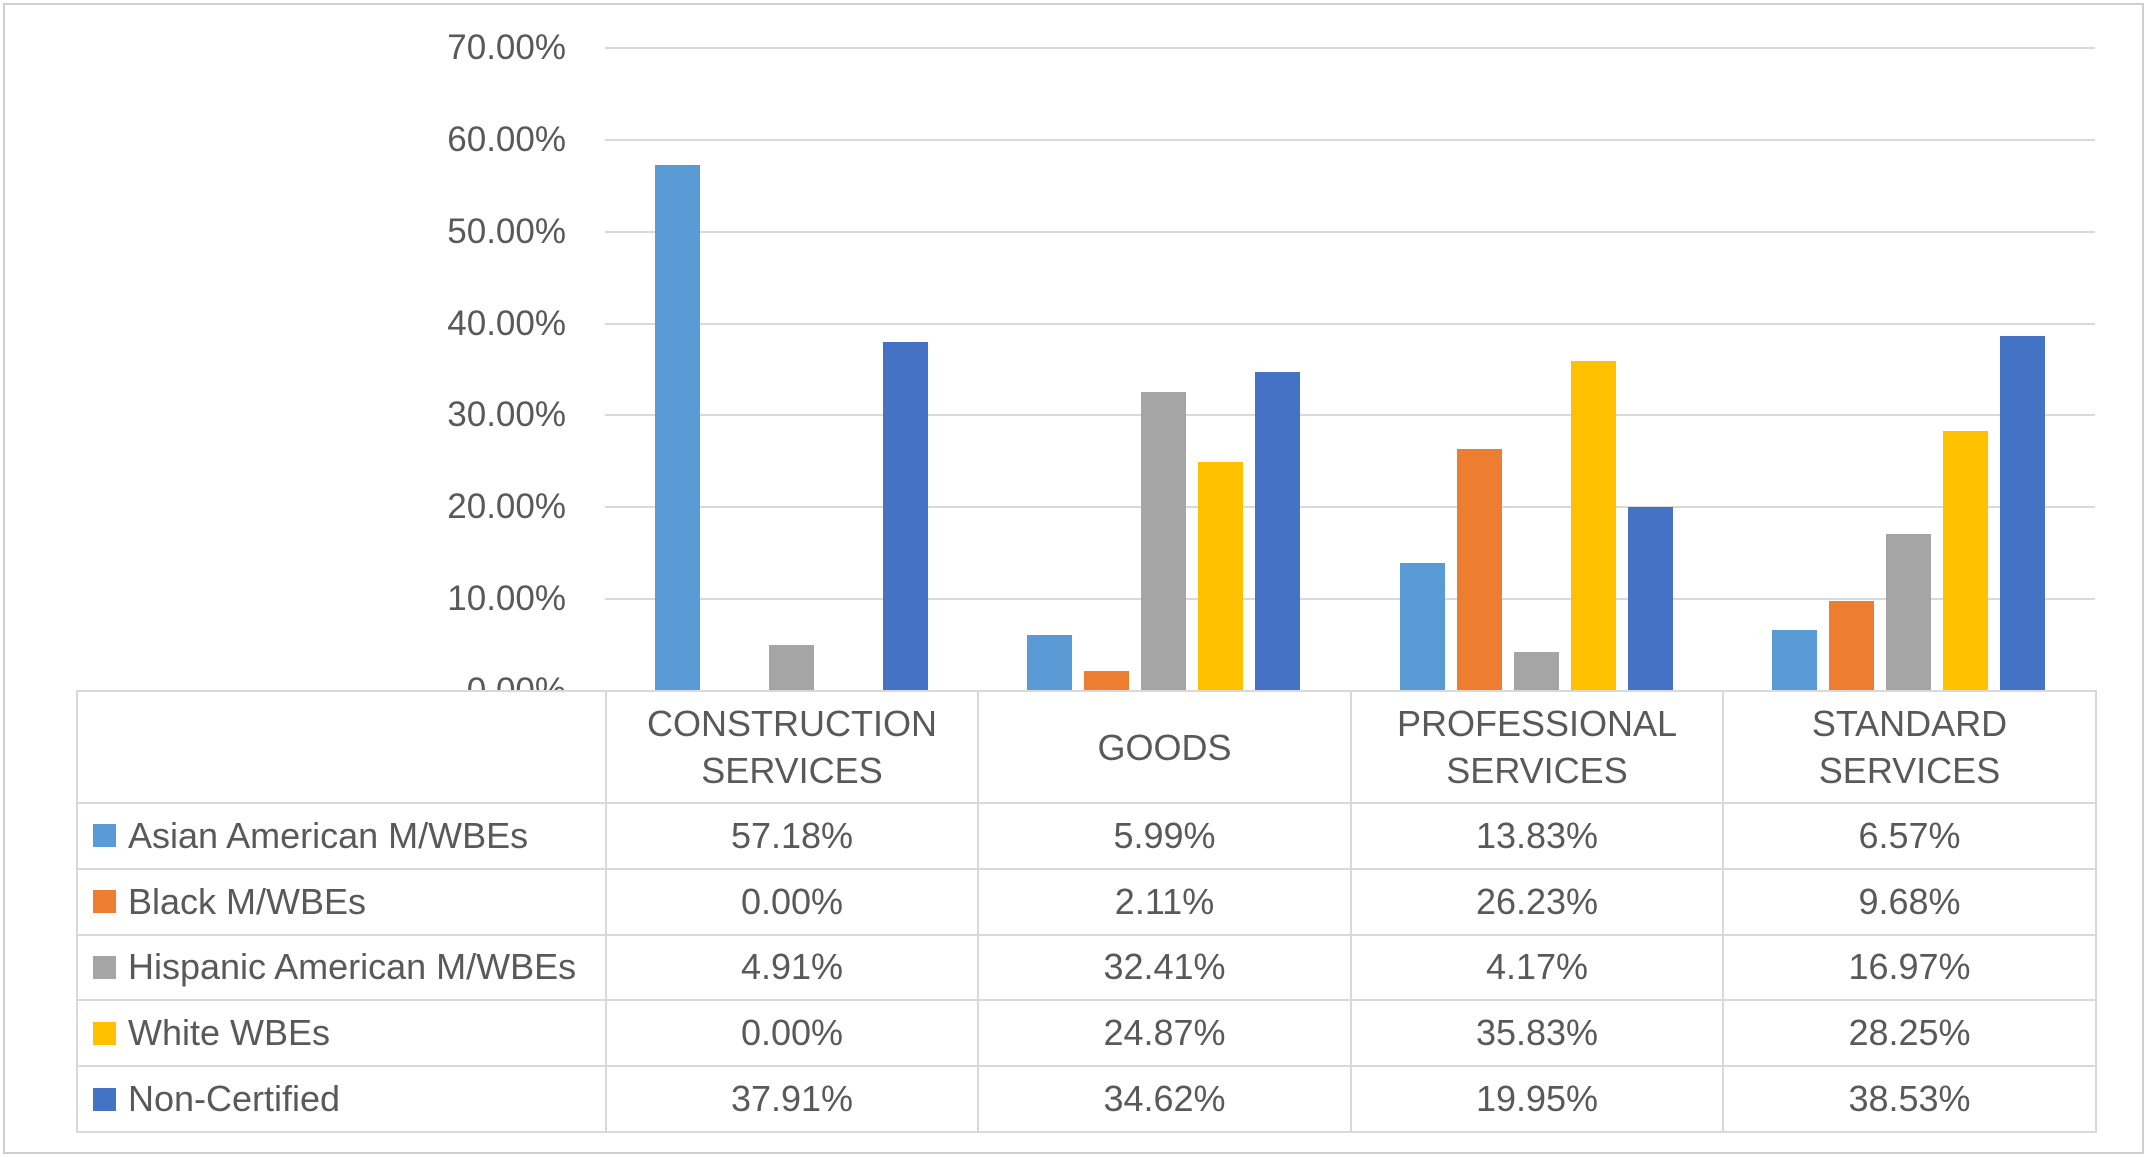 This screenshot has width=2147, height=1157. Describe the element at coordinates (1164, 747) in the screenshot. I see `table-header-cell: GOODS` at that location.